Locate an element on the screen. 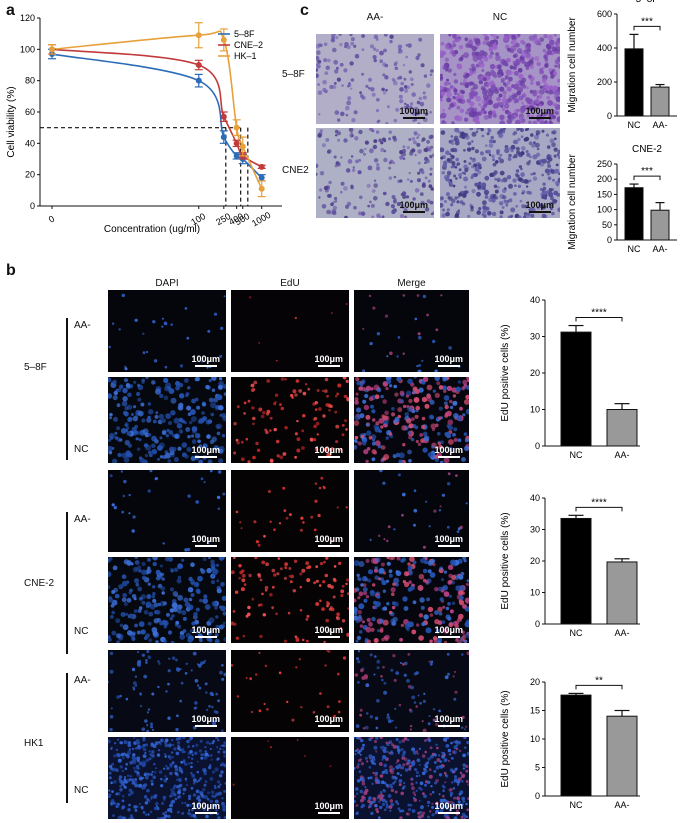 This screenshot has width=685, height=823. edu-row-label: NC is located at coordinates (81, 449).